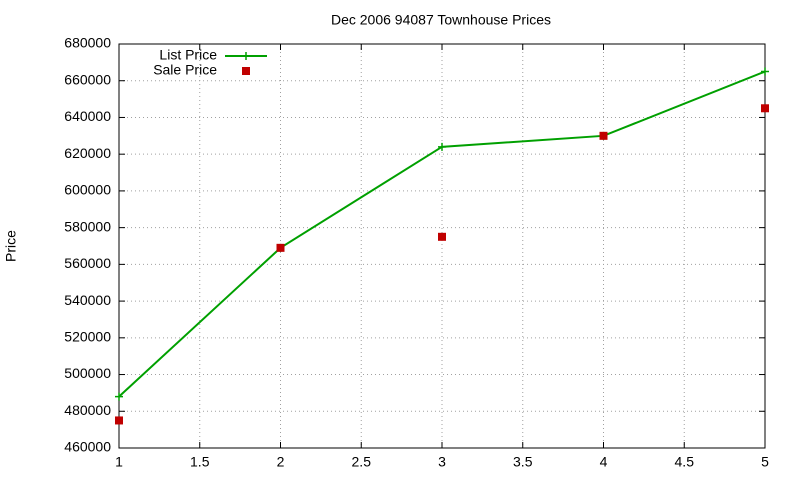 This screenshot has width=800, height=480. What do you see at coordinates (87, 226) in the screenshot?
I see `y-tick-label: 580000` at bounding box center [87, 226].